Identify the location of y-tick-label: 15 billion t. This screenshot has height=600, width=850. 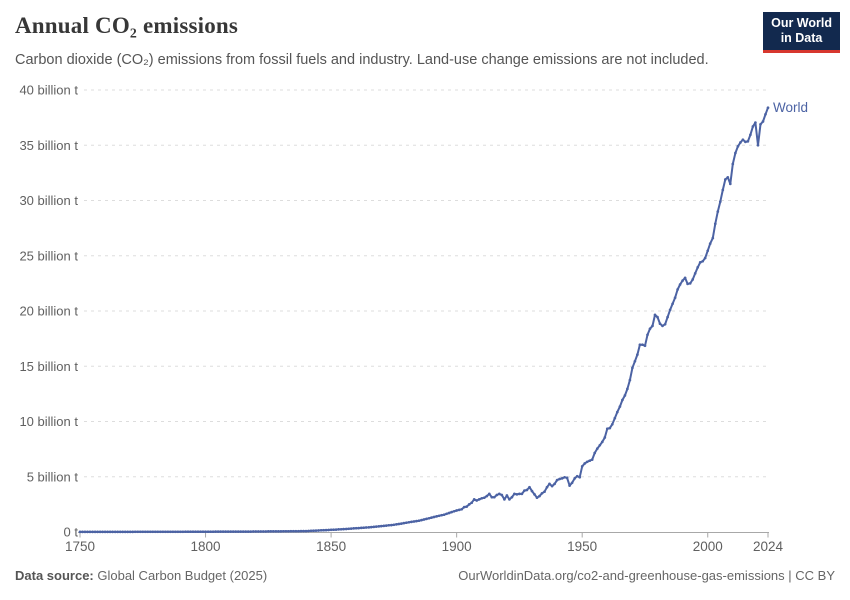
(48, 366).